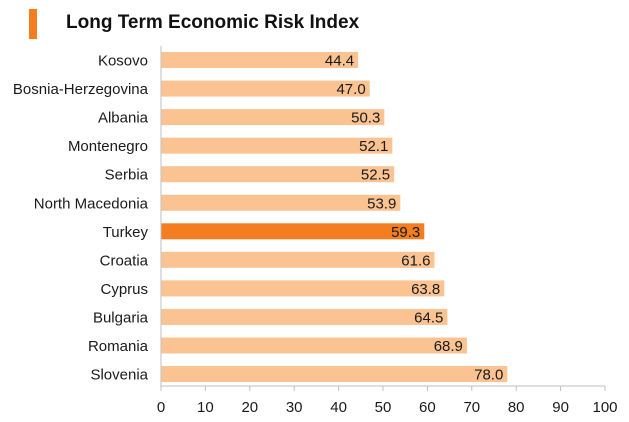  What do you see at coordinates (278, 174) in the screenshot?
I see `bar-serbia` at bounding box center [278, 174].